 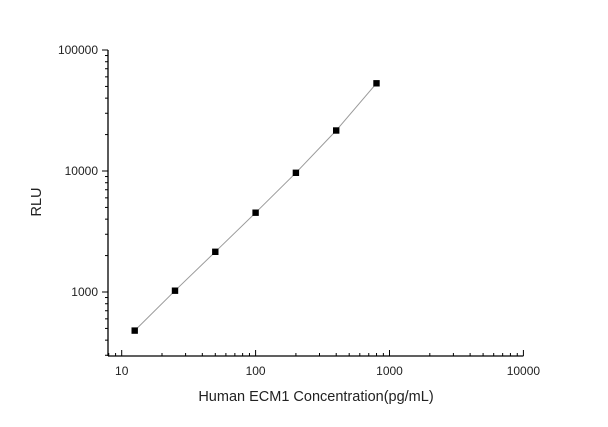 What do you see at coordinates (83, 199) in the screenshot?
I see `y-axis-ticks: 1000 10000 100000` at bounding box center [83, 199].